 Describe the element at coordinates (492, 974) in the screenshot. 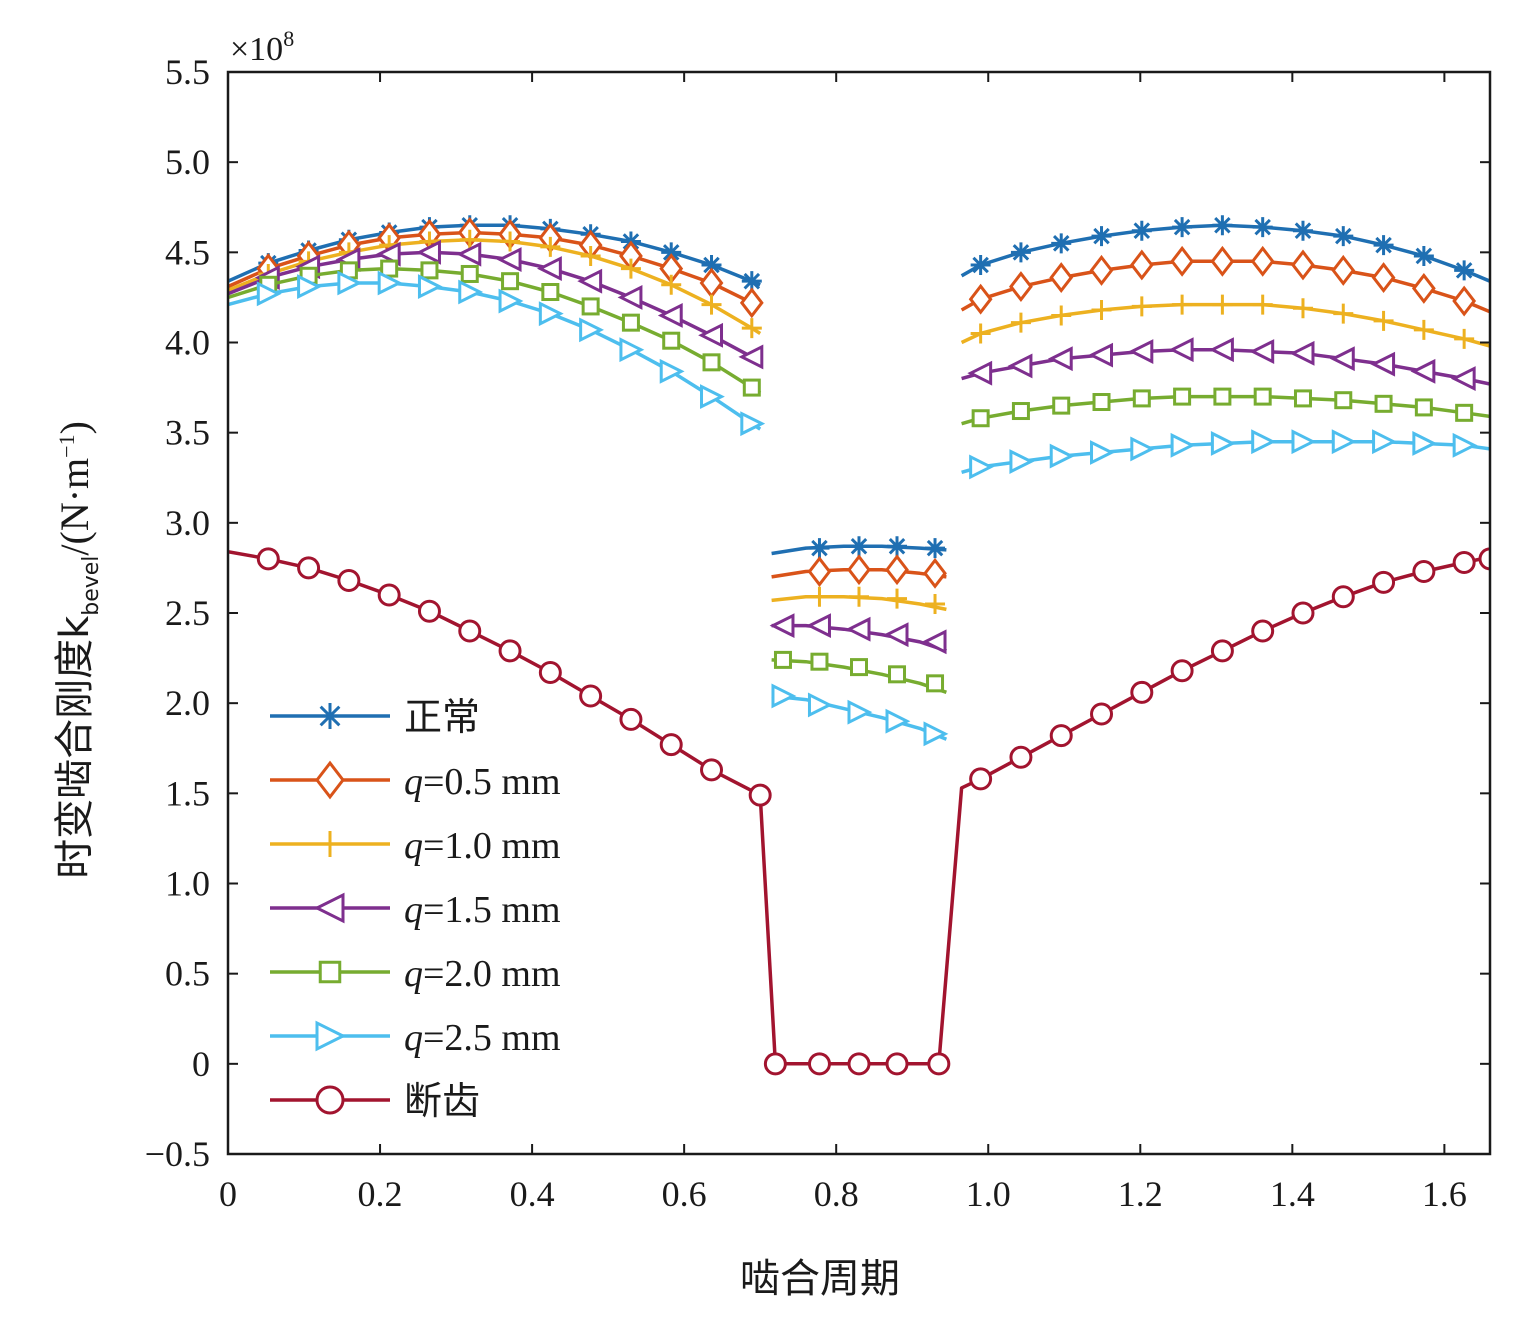

I see `legend-label-text: =2.0 mm` at that location.